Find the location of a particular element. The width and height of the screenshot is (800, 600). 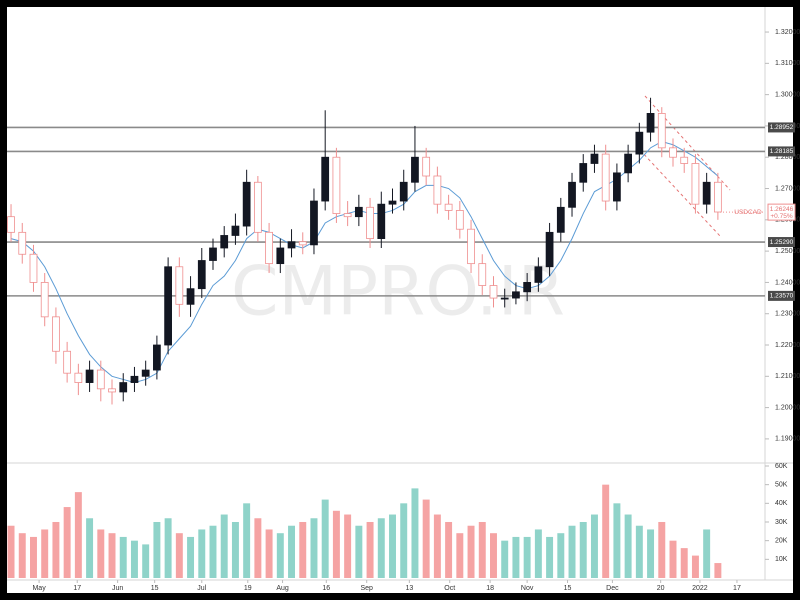

x-tick-label: Jun is located at coordinates (117, 588).